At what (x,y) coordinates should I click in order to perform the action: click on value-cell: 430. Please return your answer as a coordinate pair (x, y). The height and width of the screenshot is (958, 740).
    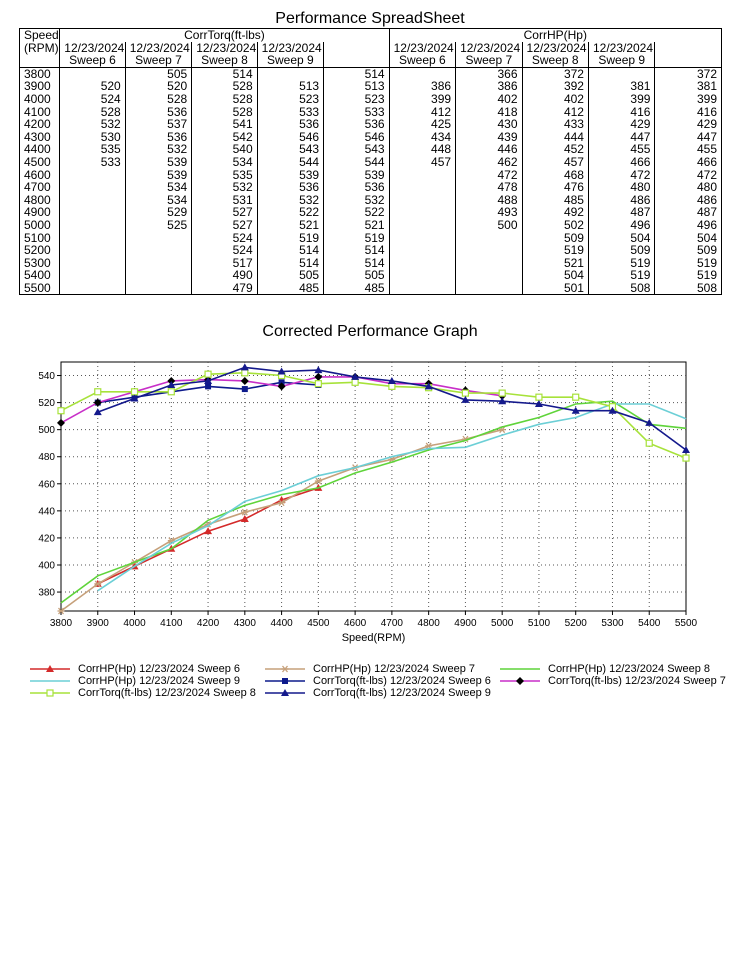
    Looking at the image, I should click on (489, 124).